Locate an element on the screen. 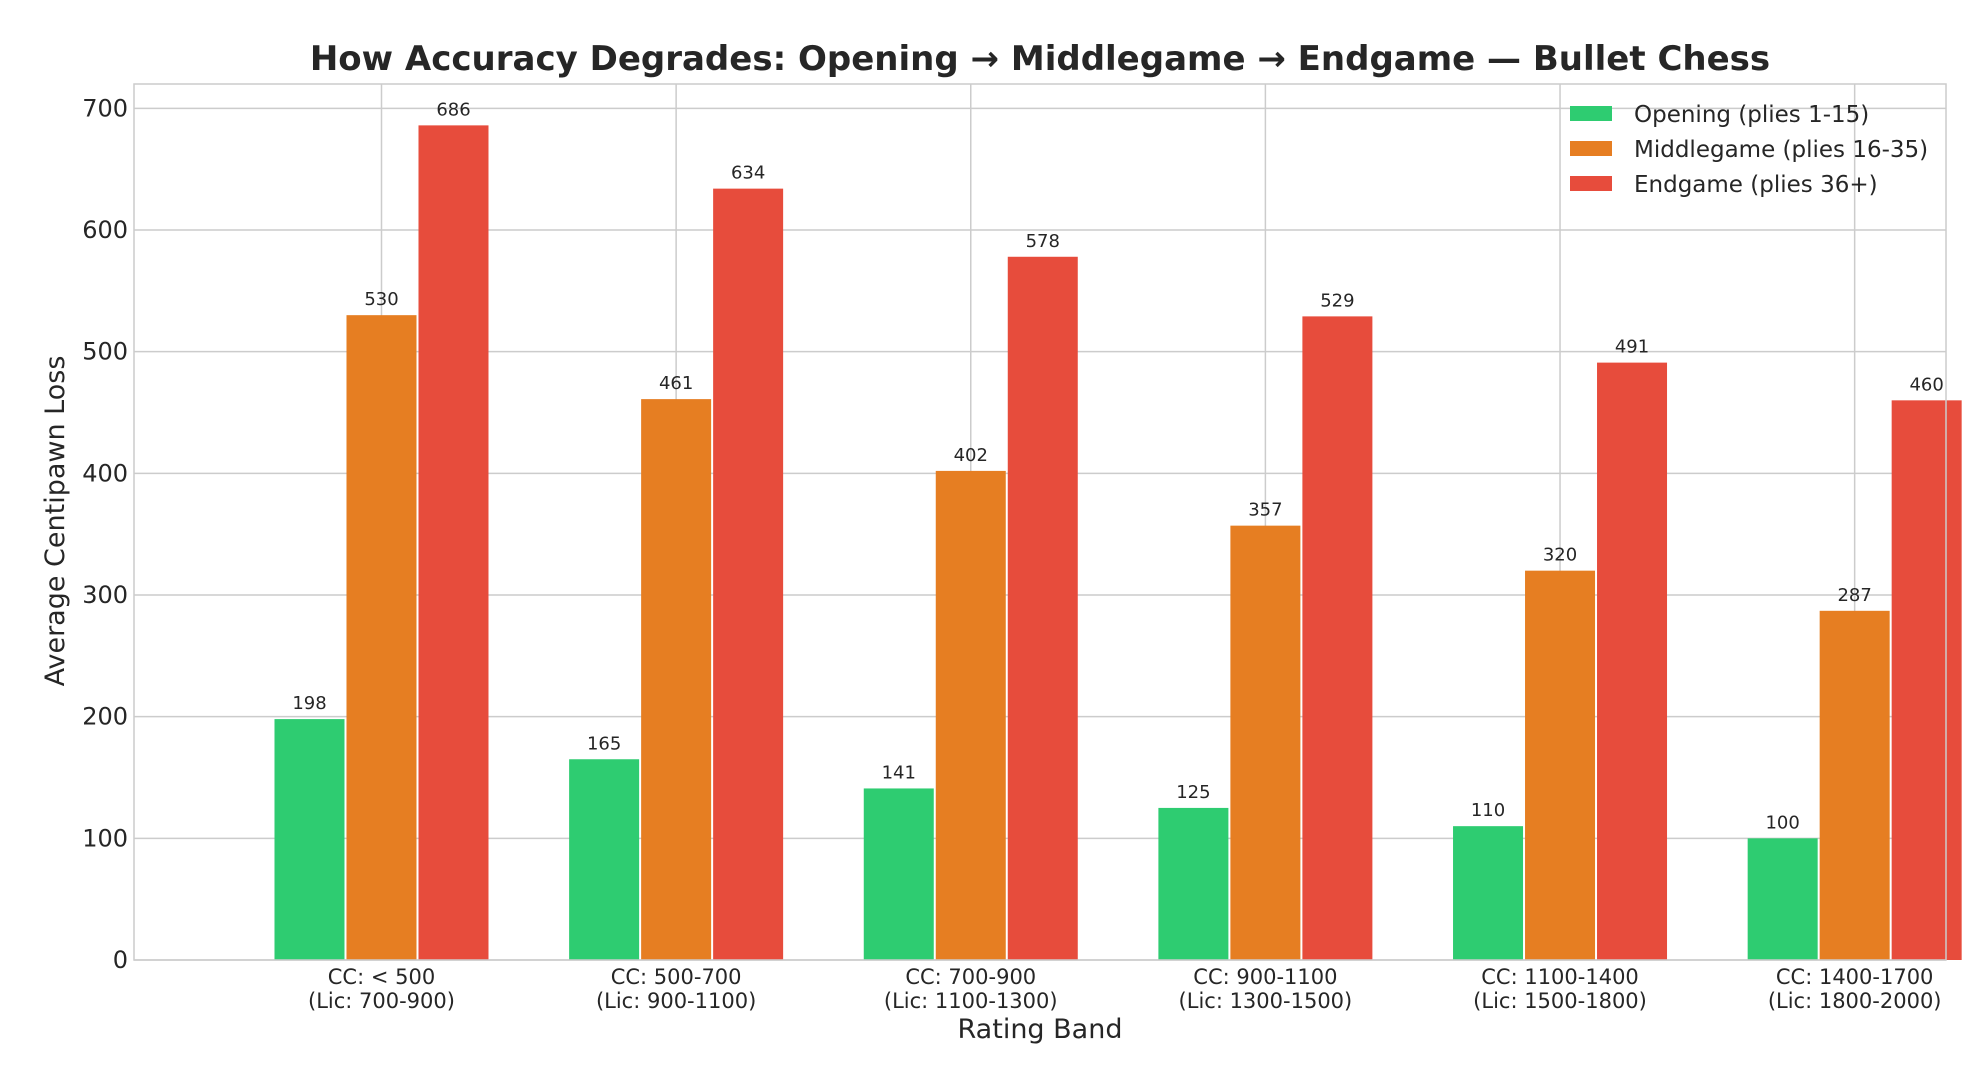 The height and width of the screenshot is (1090, 1986). bar-value-label: 100 is located at coordinates (1782, 822).